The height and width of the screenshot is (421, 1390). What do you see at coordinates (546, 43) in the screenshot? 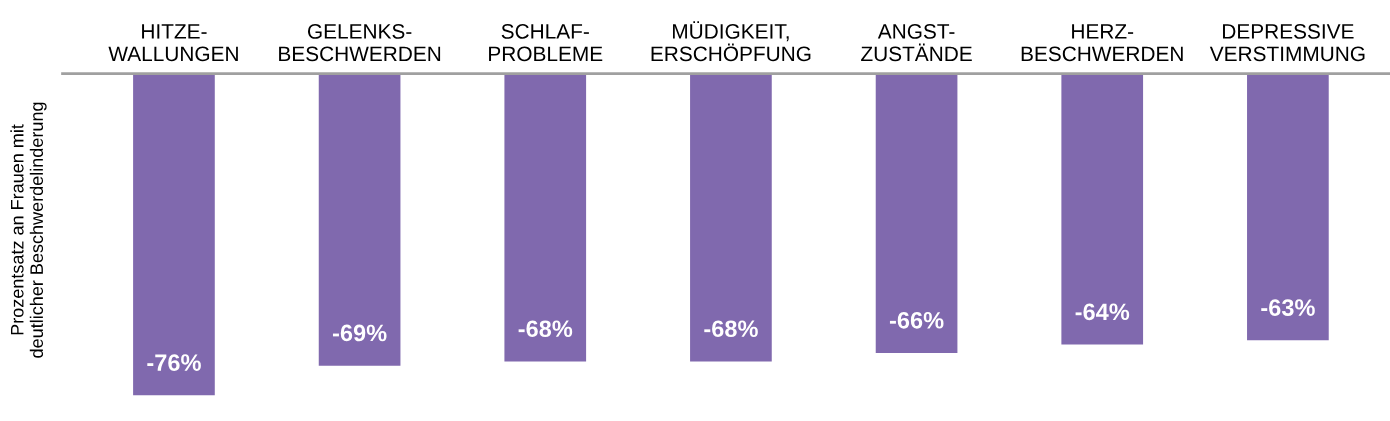
I see `x-tick-label: SCHLAF- PROBLEME` at bounding box center [546, 43].